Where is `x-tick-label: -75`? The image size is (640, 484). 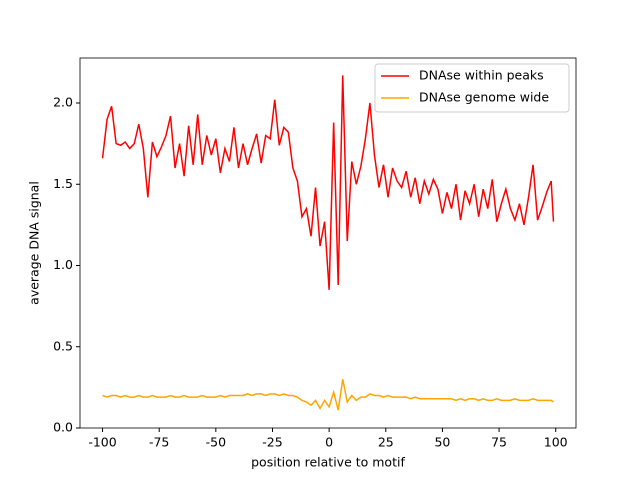 x-tick-label: -75 is located at coordinates (159, 442).